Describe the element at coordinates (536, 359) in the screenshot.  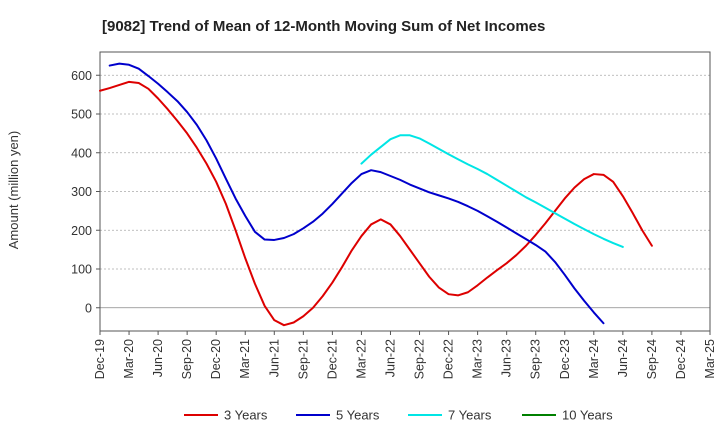
I see `x-tick-label: Sep-23` at that location.